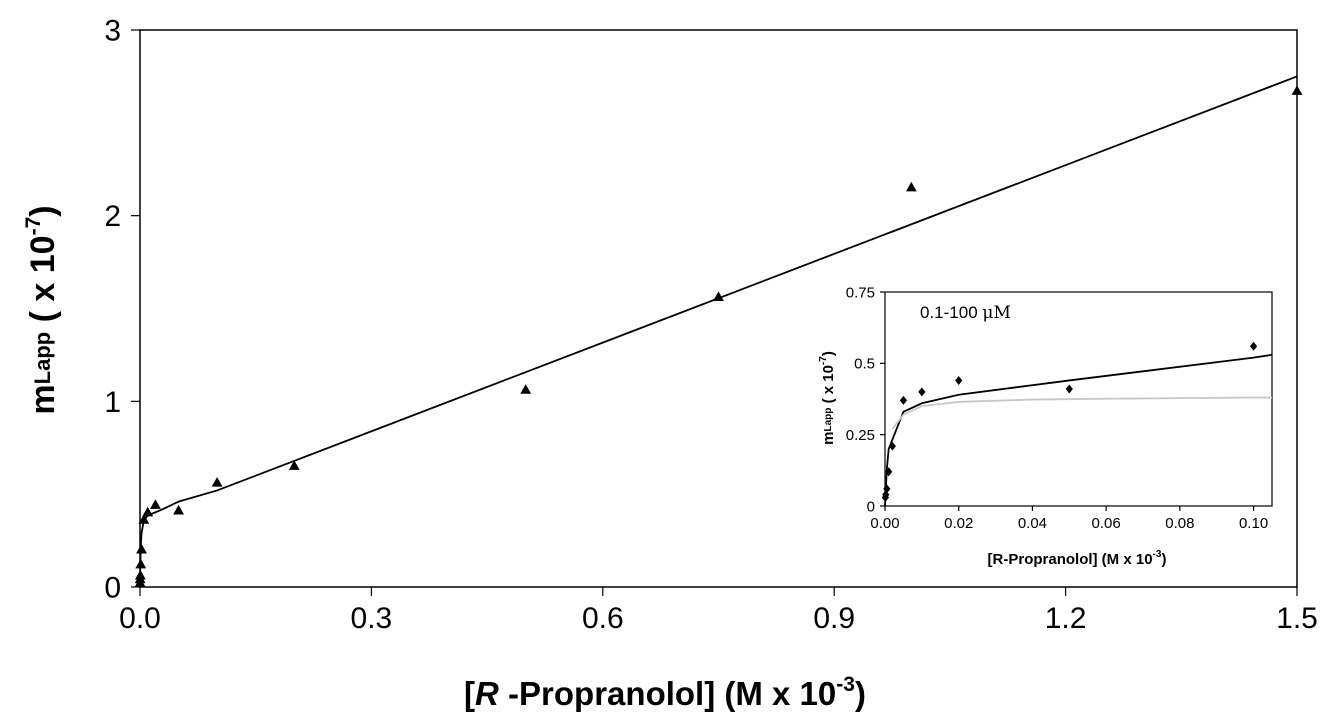 This screenshot has width=1327, height=727. I want to click on inset-y-ticks: 0 0.25 0.5 0.75, so click(865, 399).